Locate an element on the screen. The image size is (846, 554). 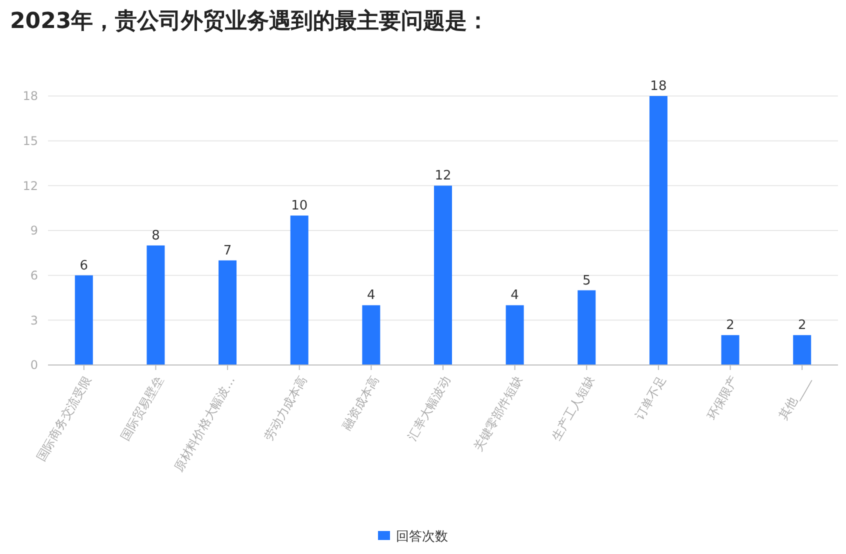
data-label: 10 is located at coordinates (299, 206).